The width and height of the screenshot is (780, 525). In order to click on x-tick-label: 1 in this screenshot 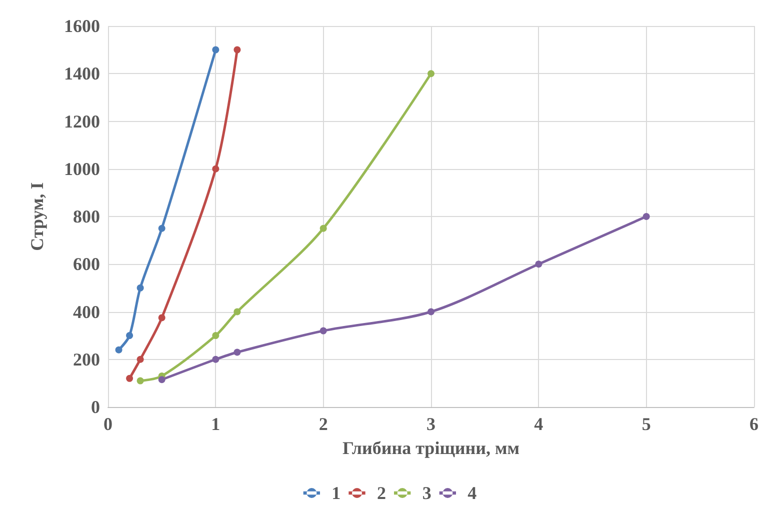, I will do `click(215, 424)`.